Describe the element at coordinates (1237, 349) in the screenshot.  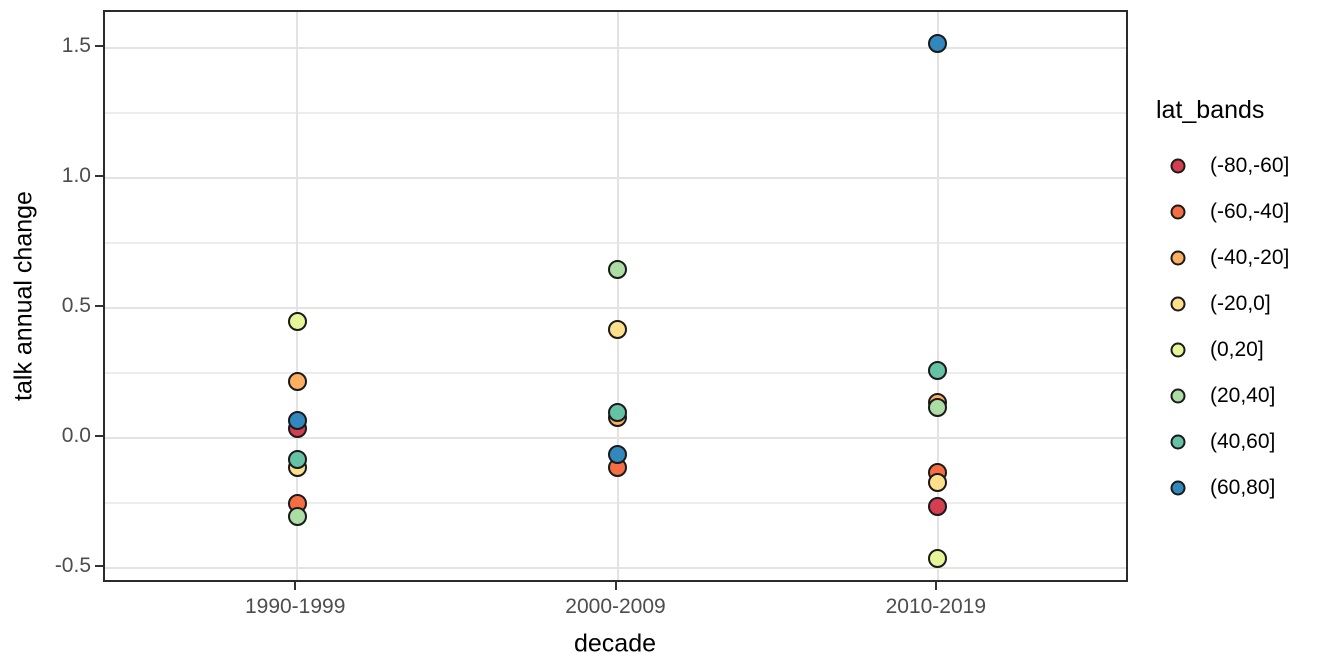
I see `legend-item-label: (0,20]` at that location.